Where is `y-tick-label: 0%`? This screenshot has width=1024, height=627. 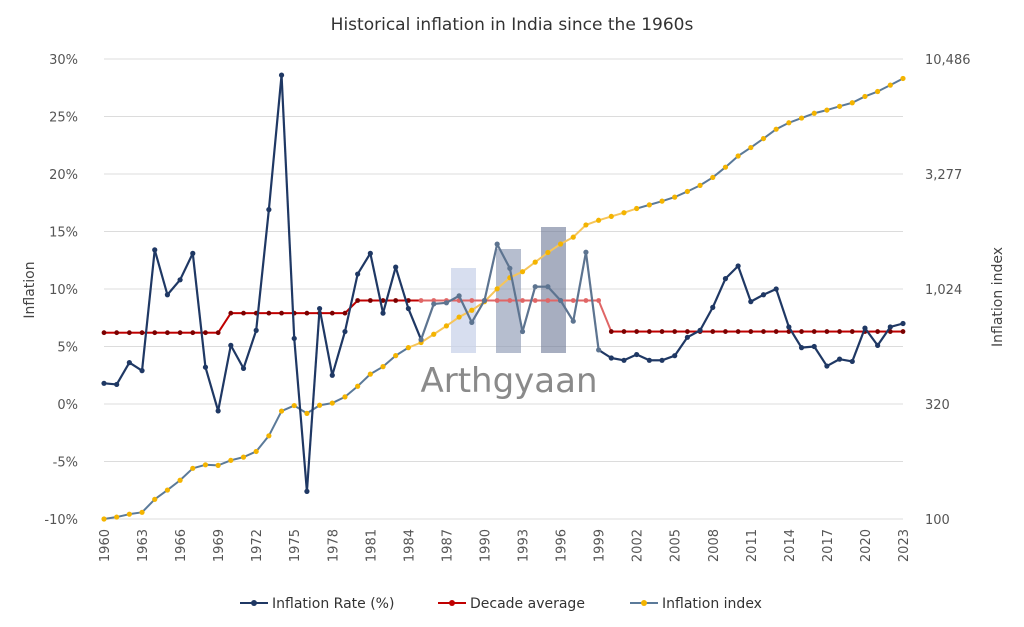
y-tick-label: 0% is located at coordinates (67, 405).